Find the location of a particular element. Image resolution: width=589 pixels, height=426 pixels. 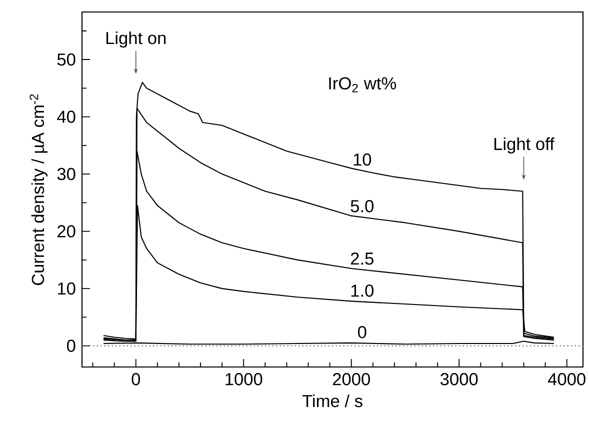

series-label: 1.0 is located at coordinates (362, 290).